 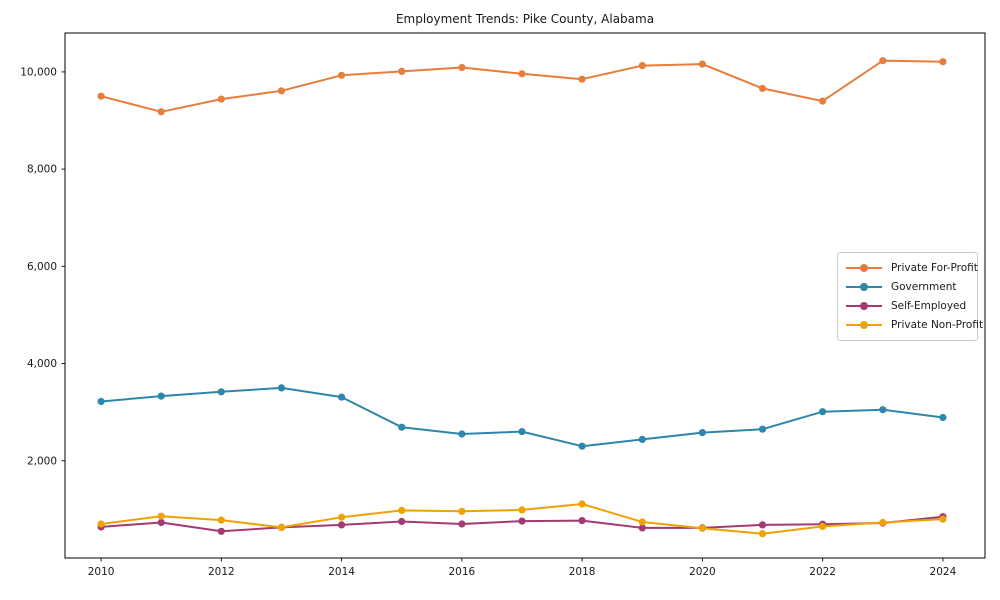 What do you see at coordinates (462, 434) in the screenshot?
I see `data-point-government-2016` at bounding box center [462, 434].